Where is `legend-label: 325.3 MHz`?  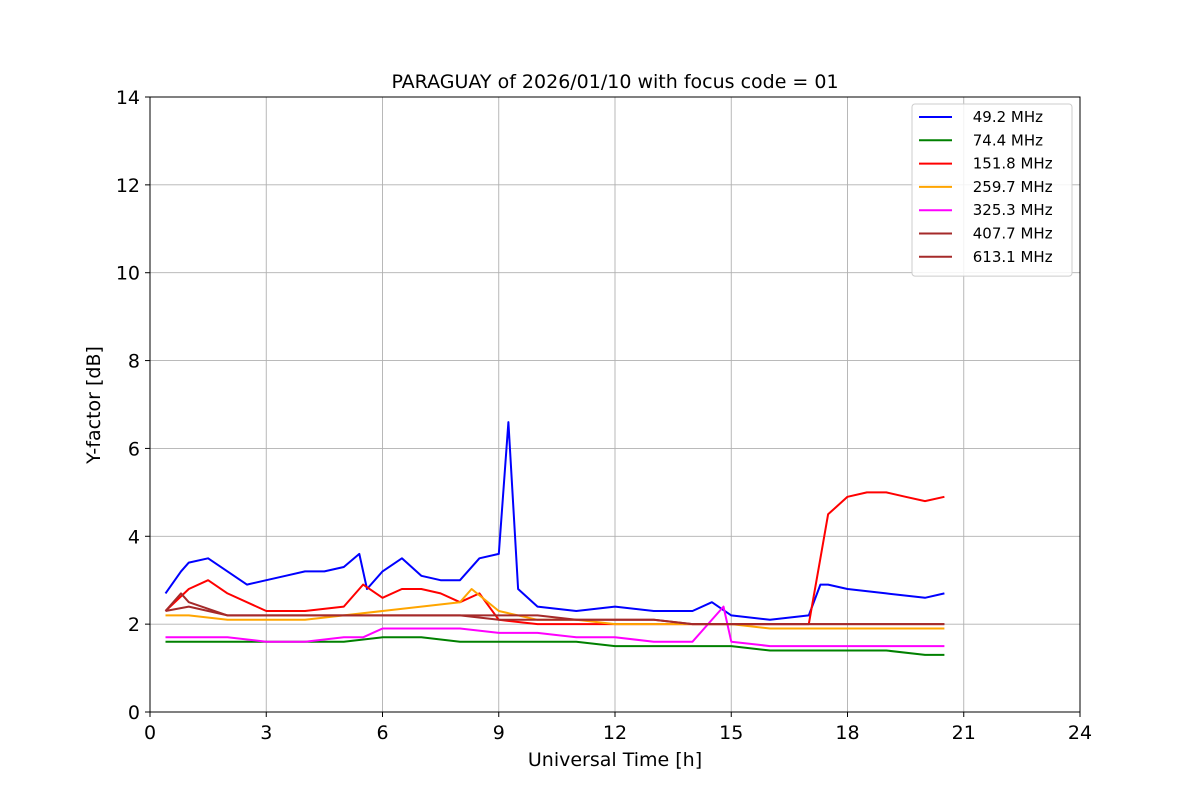 legend-label: 325.3 MHz is located at coordinates (1010, 210).